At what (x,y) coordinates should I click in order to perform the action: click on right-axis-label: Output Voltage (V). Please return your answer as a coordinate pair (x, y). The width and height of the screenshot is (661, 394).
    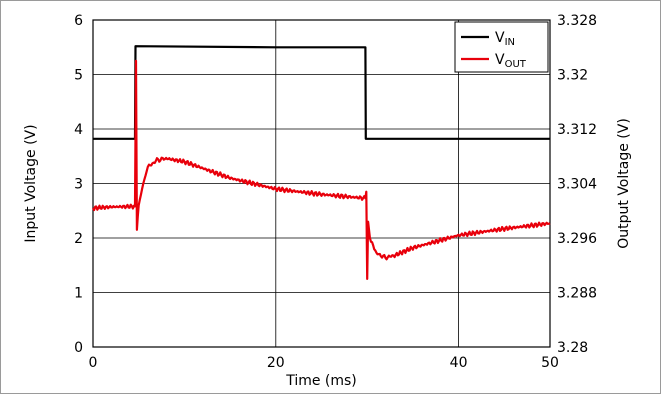
    Looking at the image, I should click on (624, 183).